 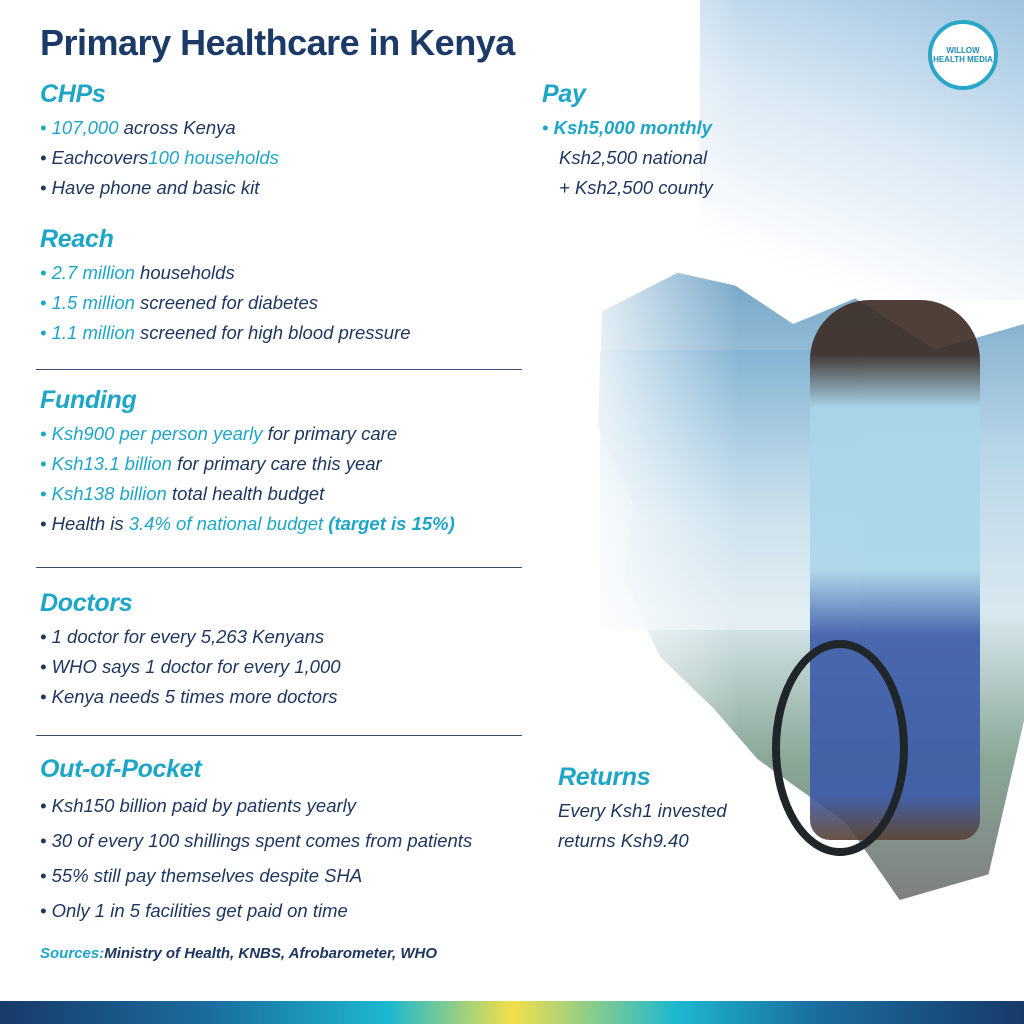 What do you see at coordinates (277, 42) in the screenshot?
I see `page-title: Primary Healthcare in Kenya` at bounding box center [277, 42].